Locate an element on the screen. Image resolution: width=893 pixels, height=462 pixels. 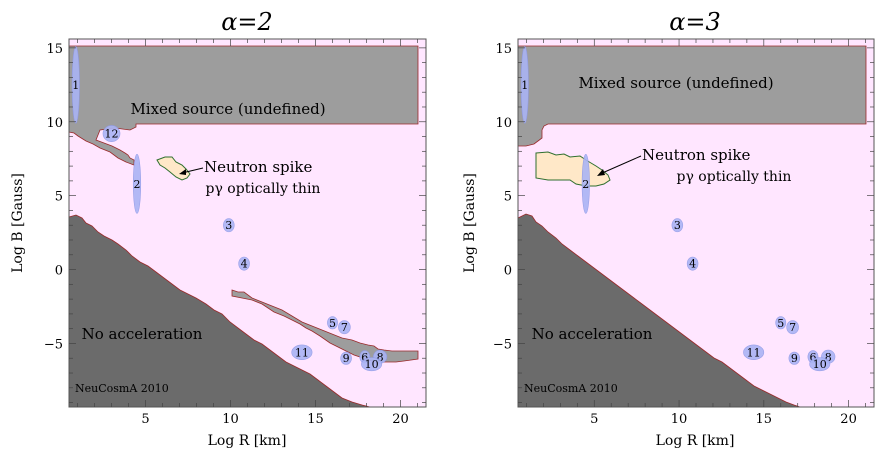
panel-title: α=3 is located at coordinates (695, 22).